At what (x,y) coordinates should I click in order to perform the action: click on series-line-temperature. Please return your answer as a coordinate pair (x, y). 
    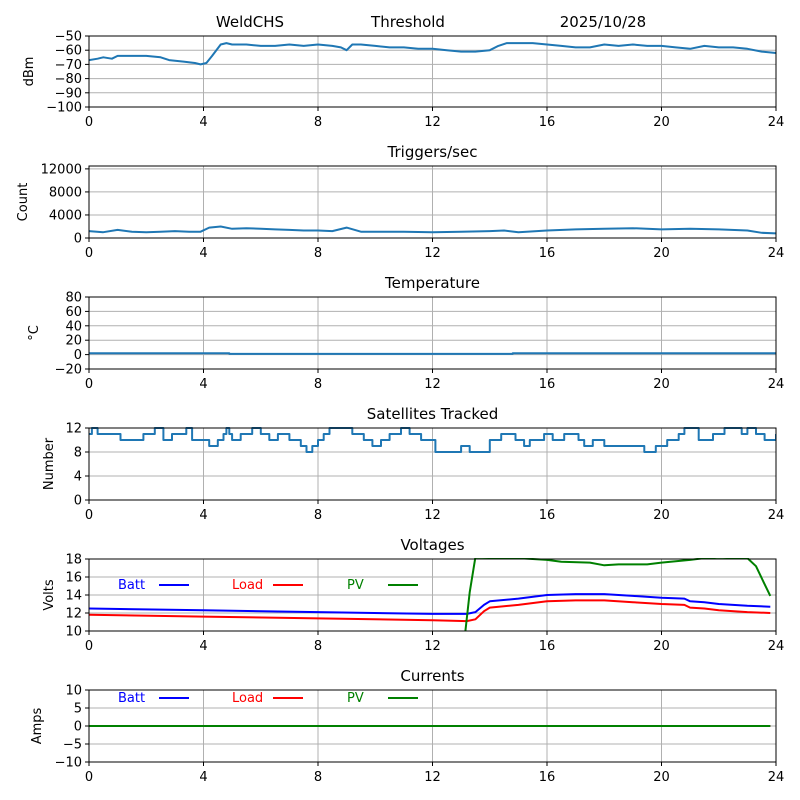
    Looking at the image, I should click on (432, 353).